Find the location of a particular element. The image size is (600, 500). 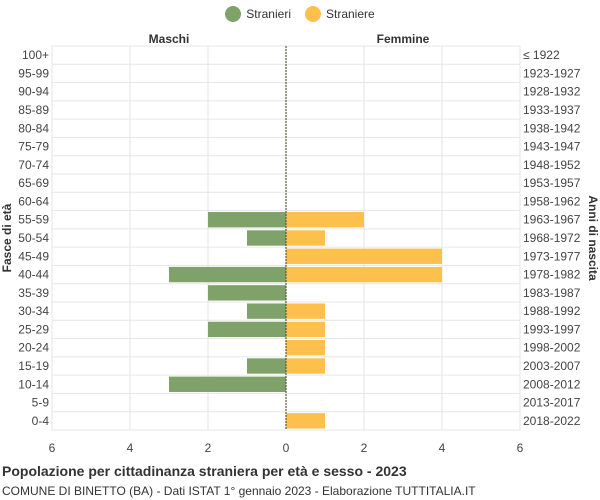

legend-label-stranieri: Stranieri is located at coordinates (268, 14).